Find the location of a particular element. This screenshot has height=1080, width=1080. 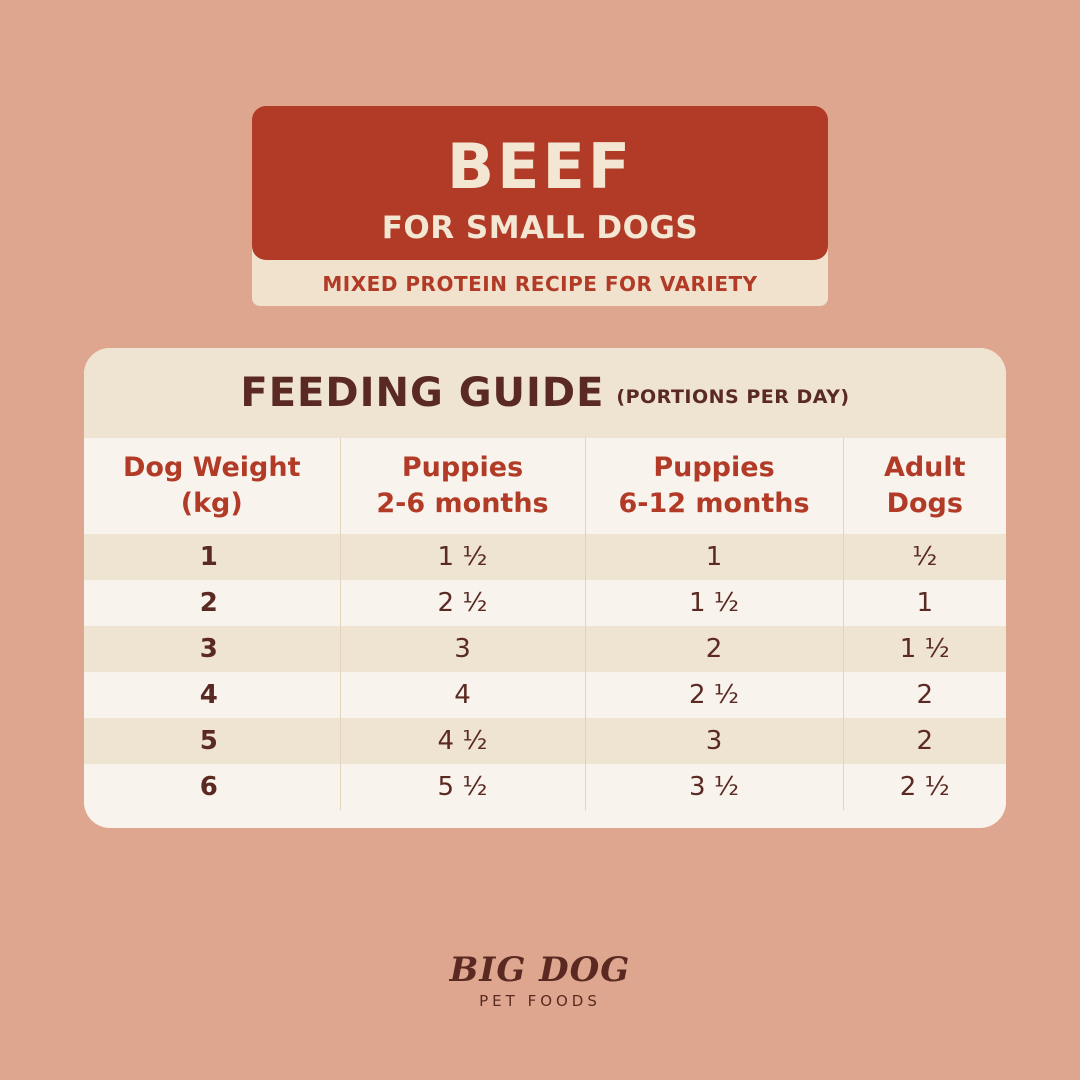

column-header-weight: Dog Weight (kg) is located at coordinates (212, 486).